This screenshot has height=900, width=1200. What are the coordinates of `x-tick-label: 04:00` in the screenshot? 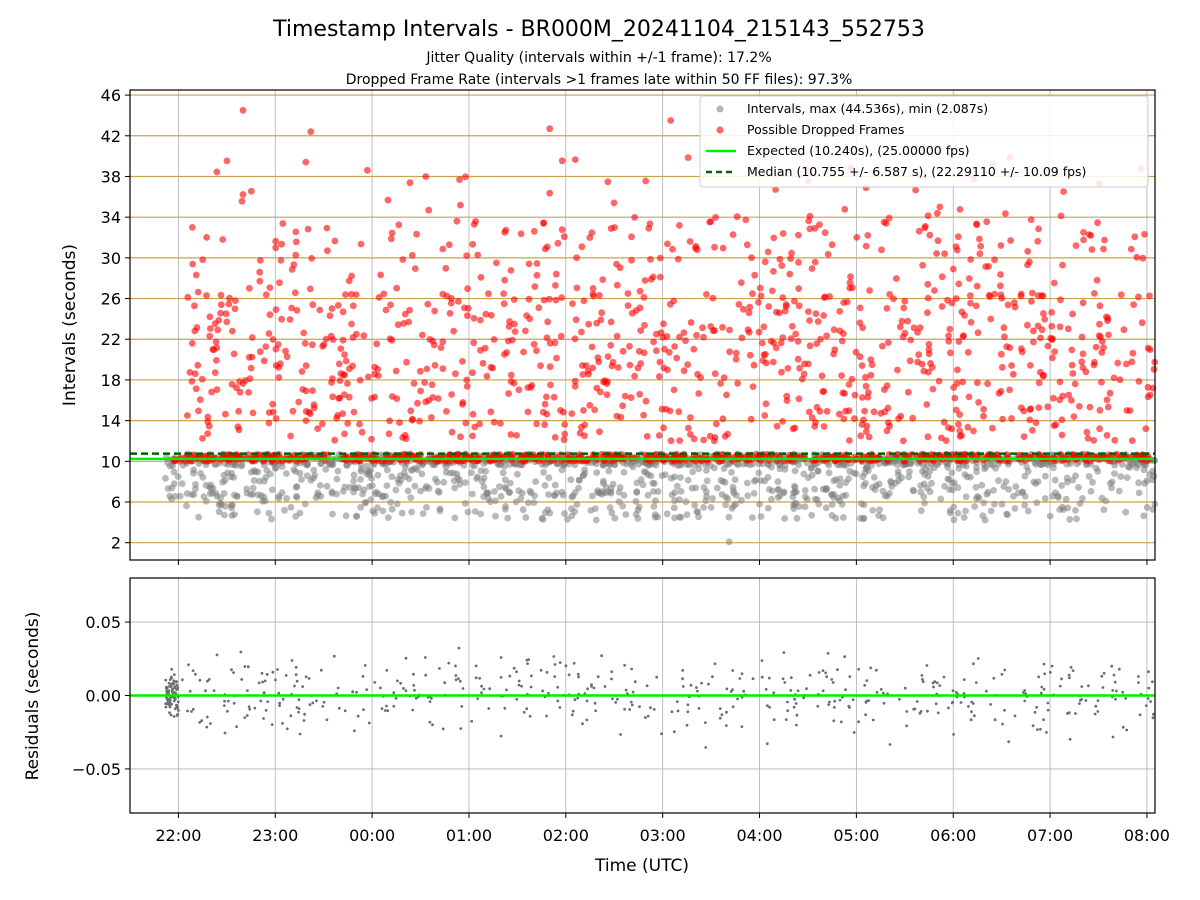 It's located at (759, 835).